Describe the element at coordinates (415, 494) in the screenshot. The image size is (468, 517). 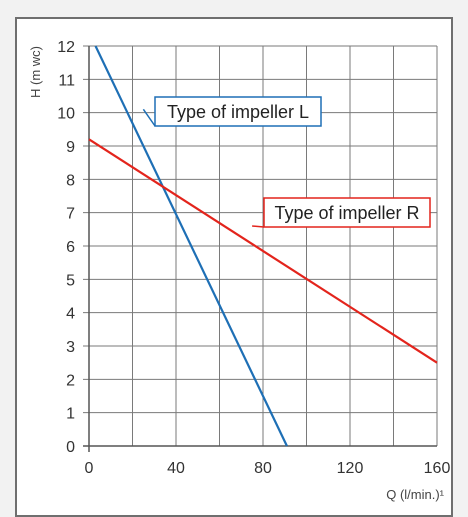
I see `x-axis-label: Q (l/min.)¹` at that location.